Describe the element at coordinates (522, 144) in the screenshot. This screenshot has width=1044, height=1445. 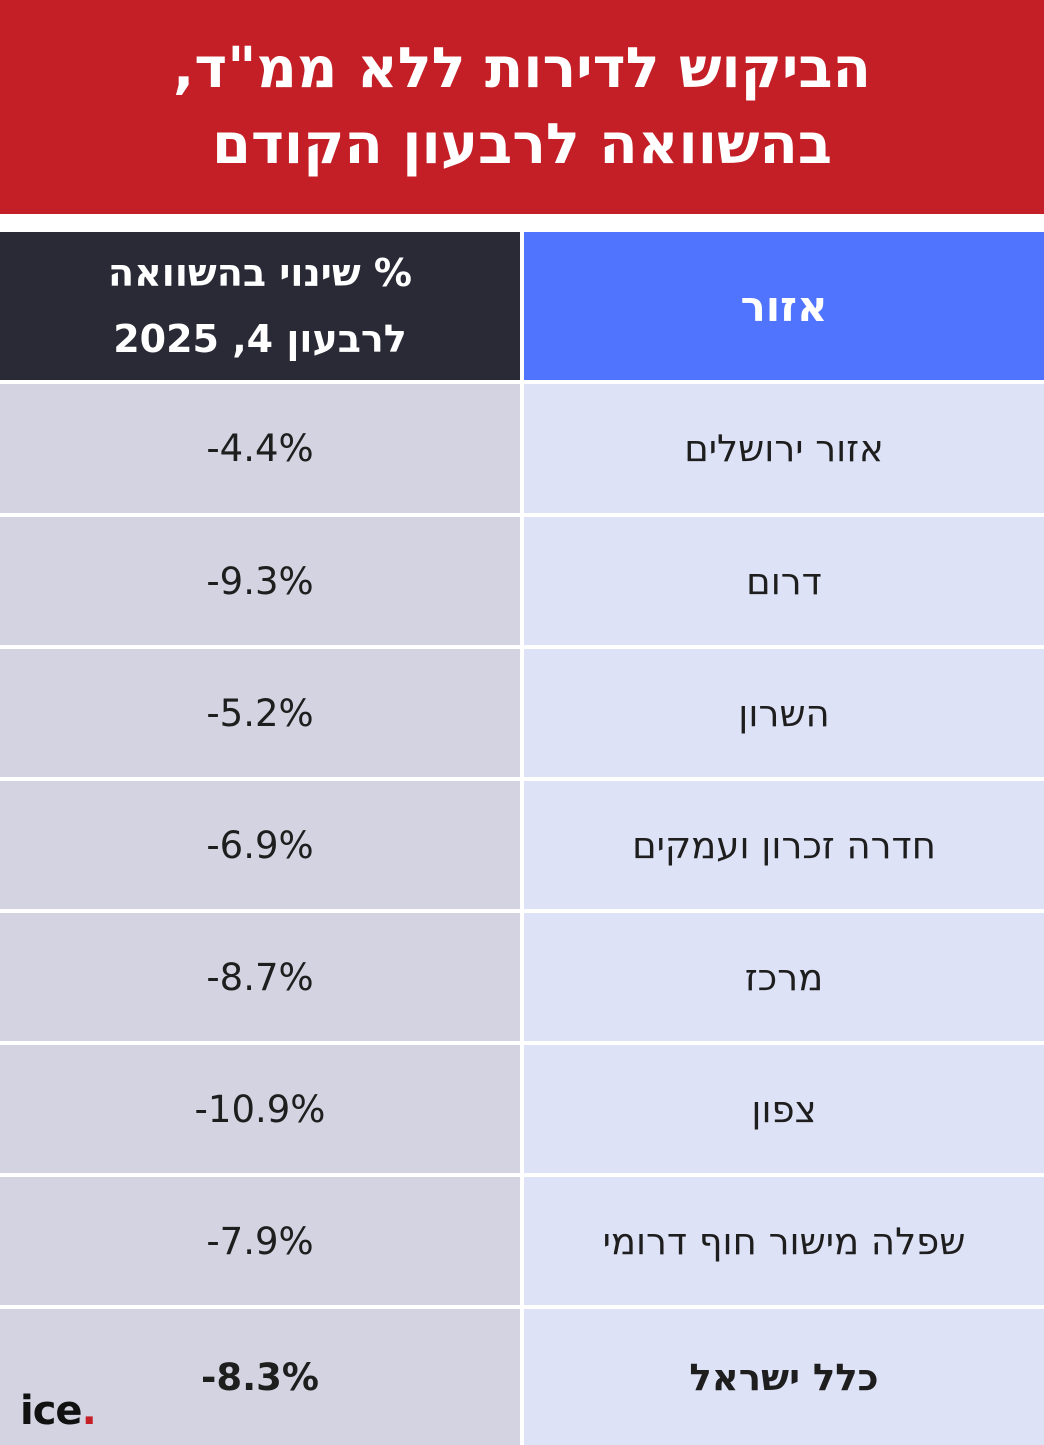
I see `title-line-2: בהשוואה לרבעון הקודם` at that location.